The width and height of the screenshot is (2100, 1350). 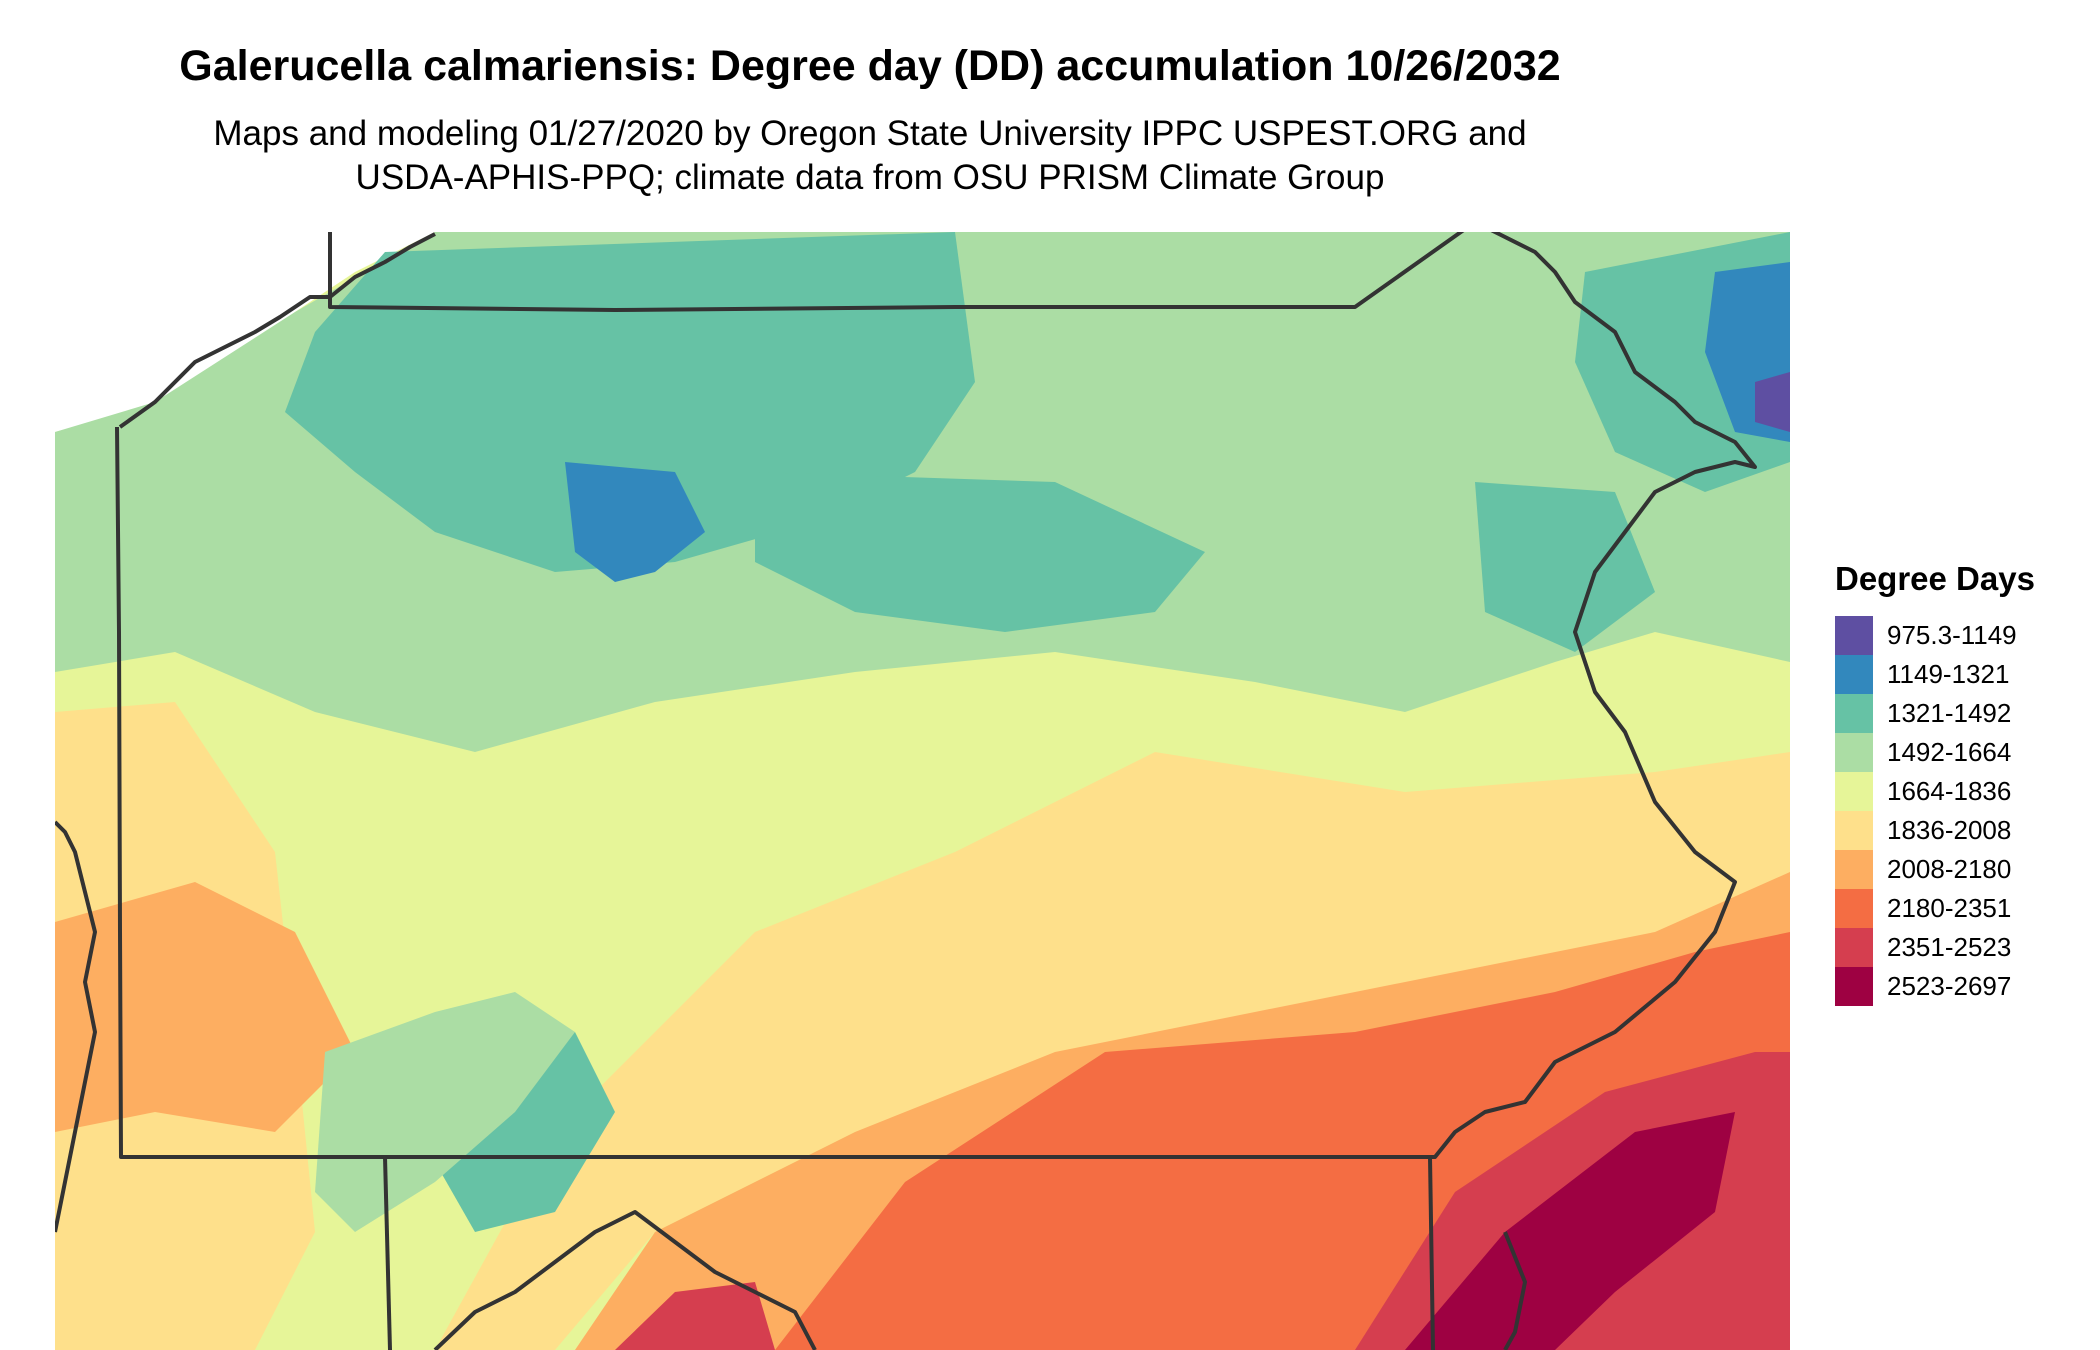 I want to click on legend-item: 2008-2180, so click(x=1960, y=869).